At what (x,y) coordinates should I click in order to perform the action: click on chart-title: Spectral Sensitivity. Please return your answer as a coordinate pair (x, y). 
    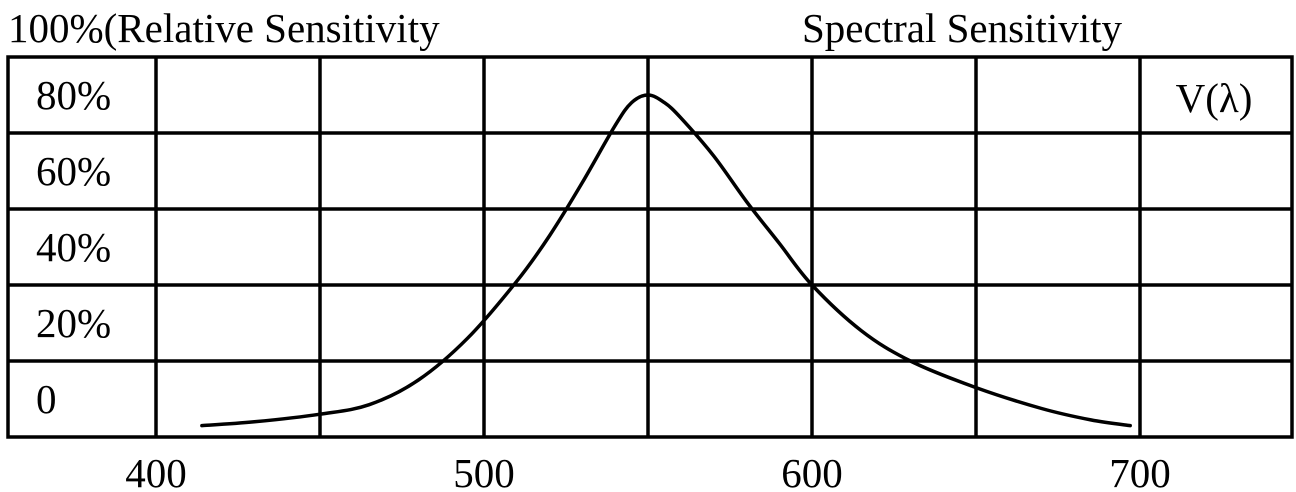
    Looking at the image, I should click on (962, 28).